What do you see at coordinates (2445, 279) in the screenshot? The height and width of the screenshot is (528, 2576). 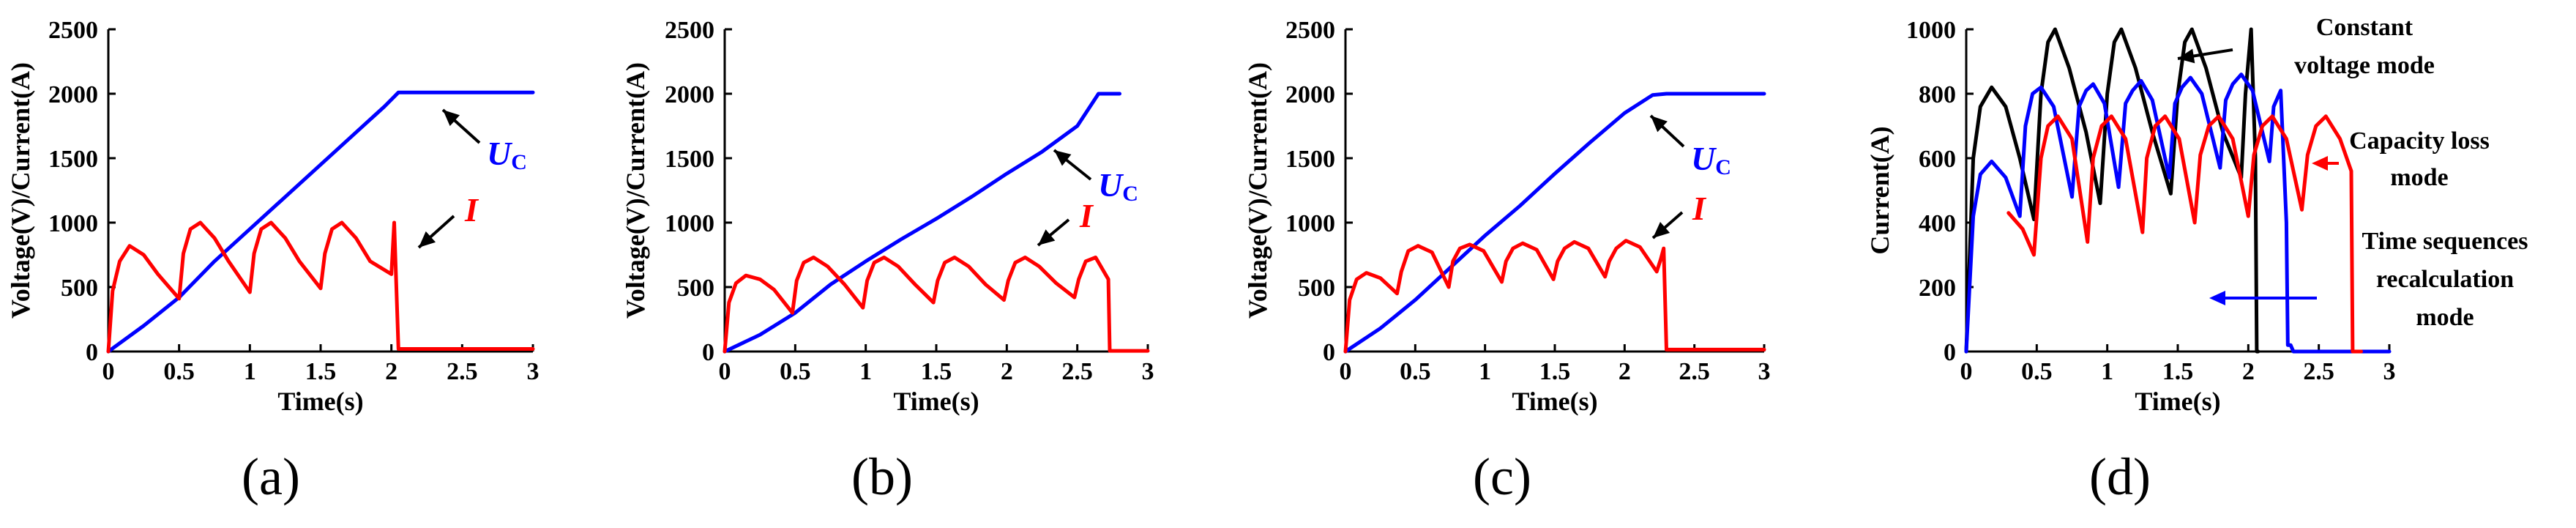 I see `time-seq-mode-label: recalculation` at bounding box center [2445, 279].